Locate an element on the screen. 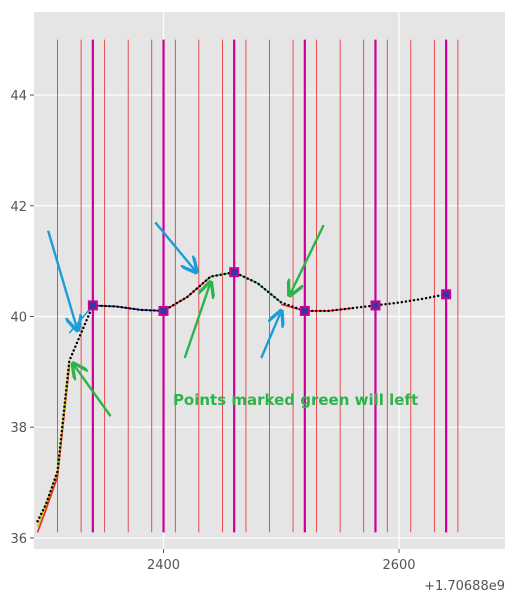 This screenshot has height=600, width=513. y-tick-label: 40 is located at coordinates (18, 317).